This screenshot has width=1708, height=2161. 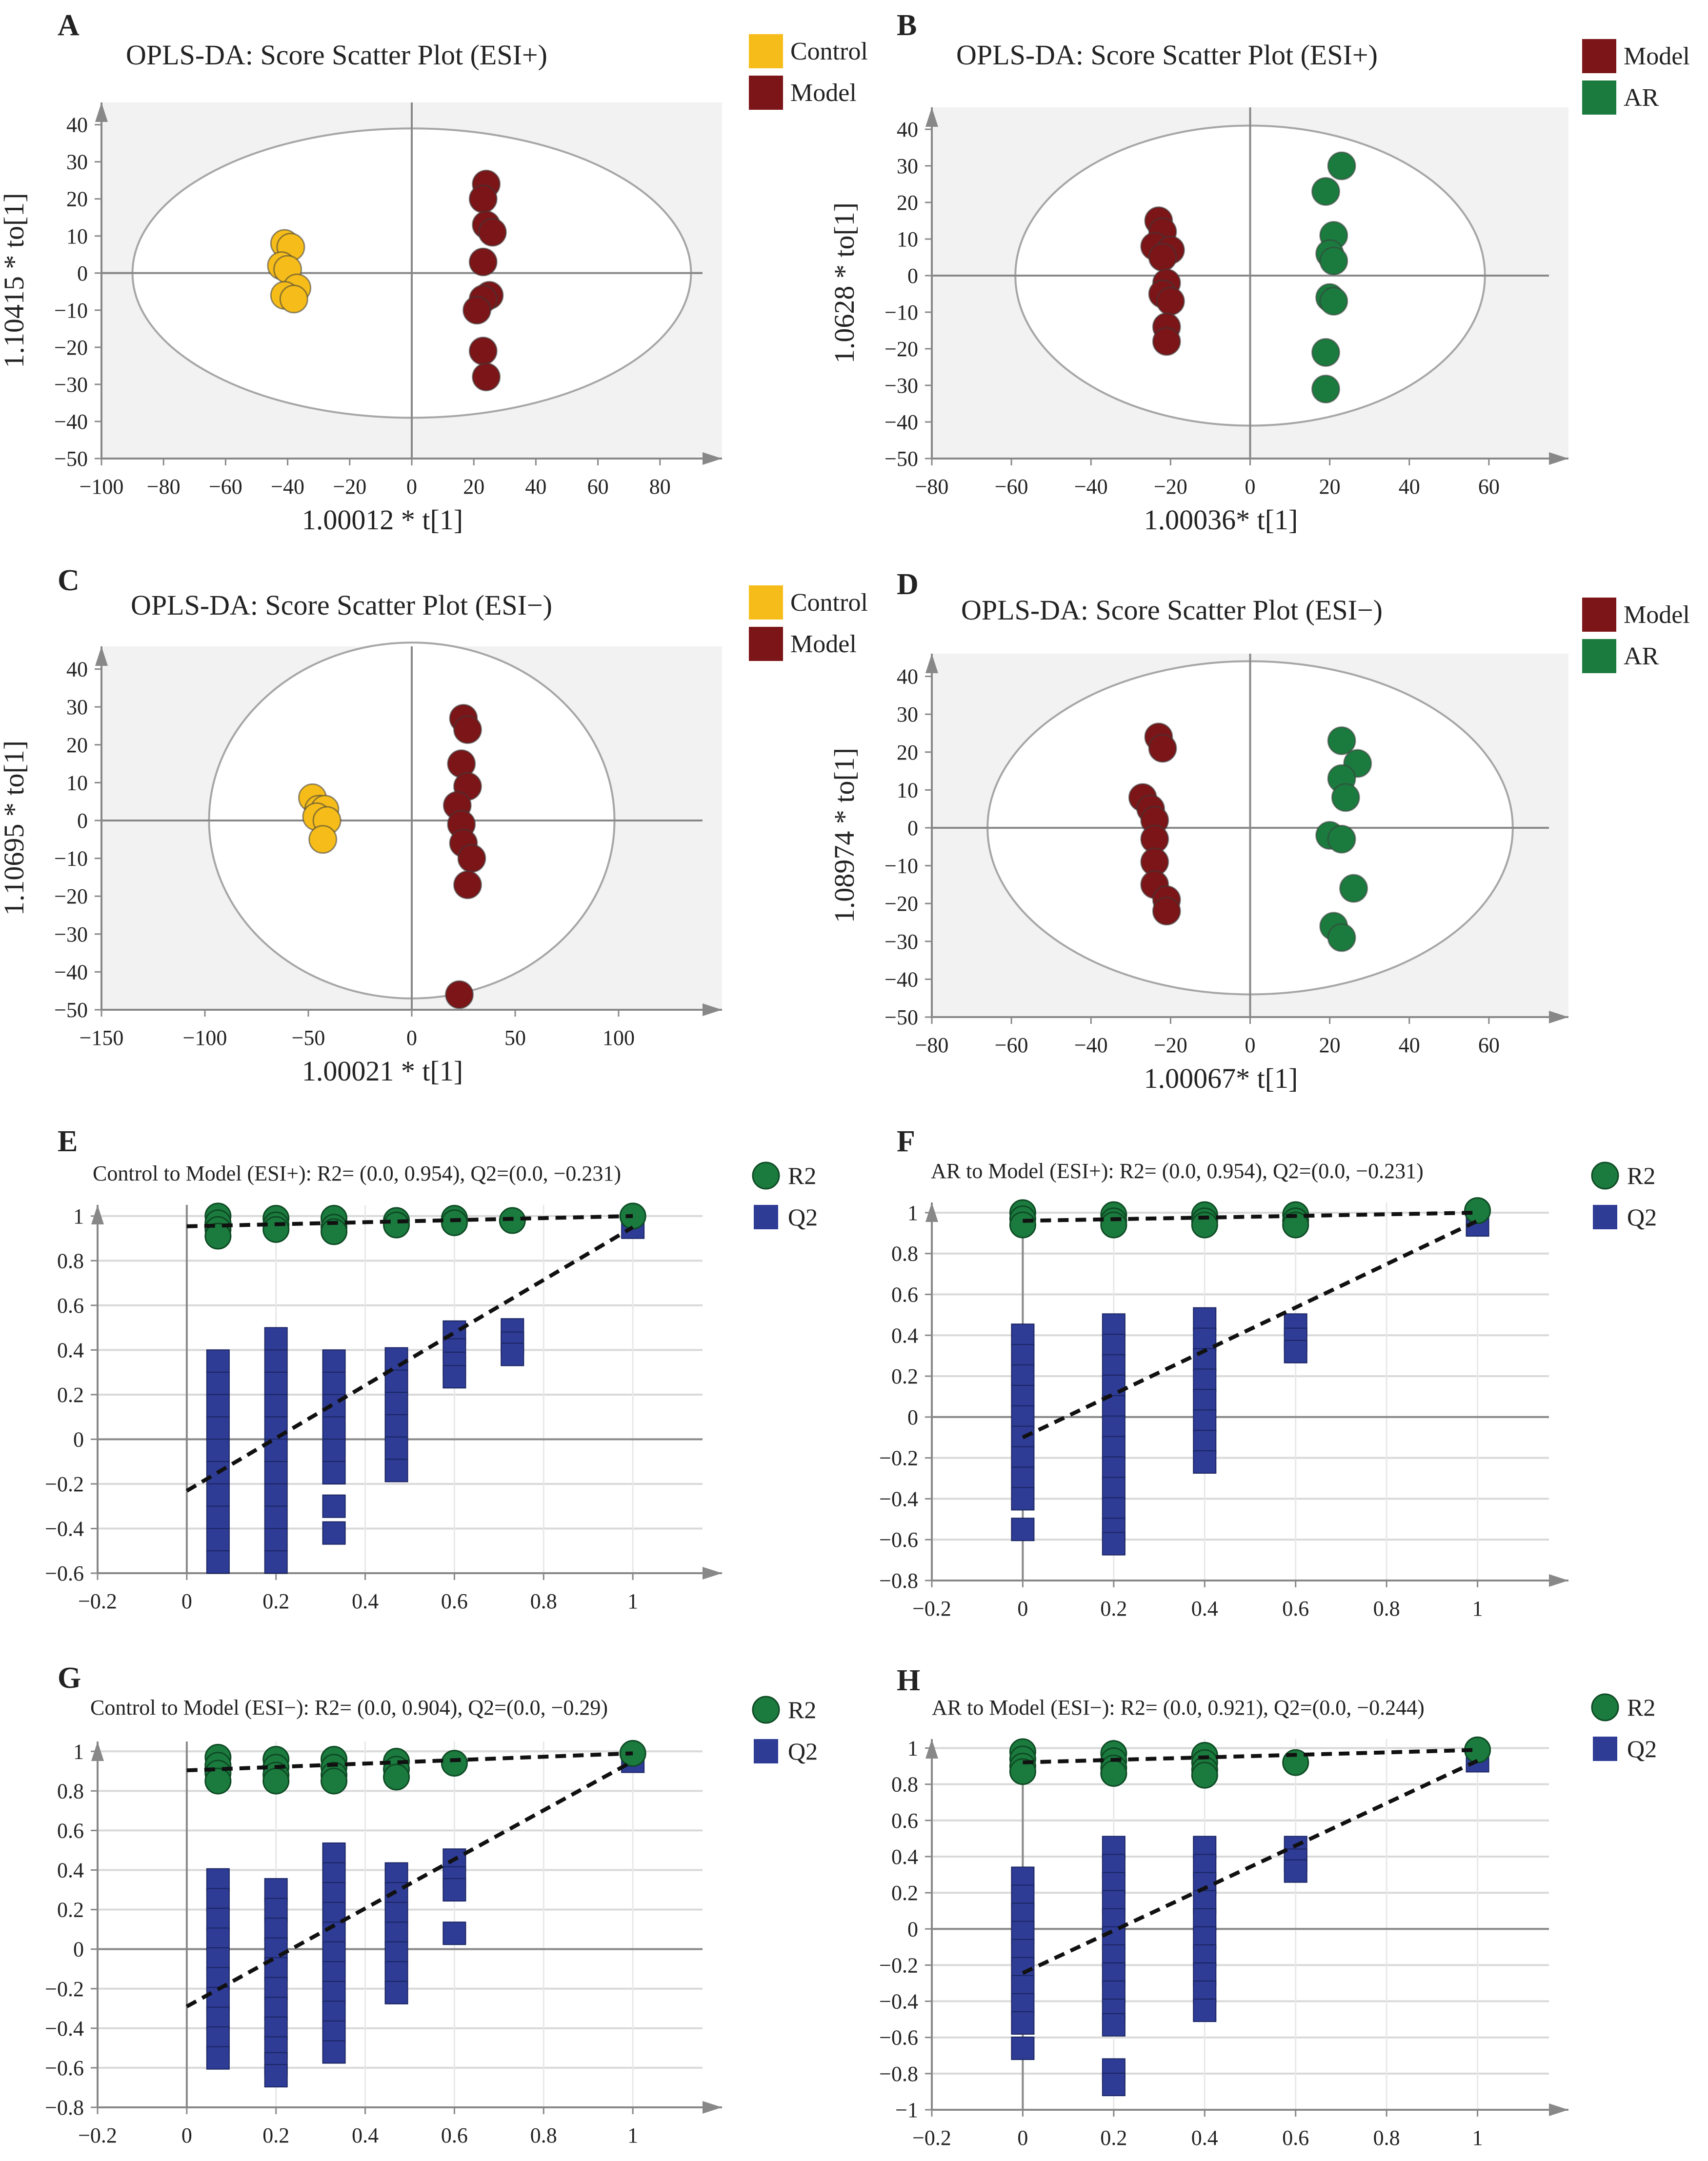 What do you see at coordinates (1170, 487) in the screenshot?
I see `x-tick-label: −20` at bounding box center [1170, 487].